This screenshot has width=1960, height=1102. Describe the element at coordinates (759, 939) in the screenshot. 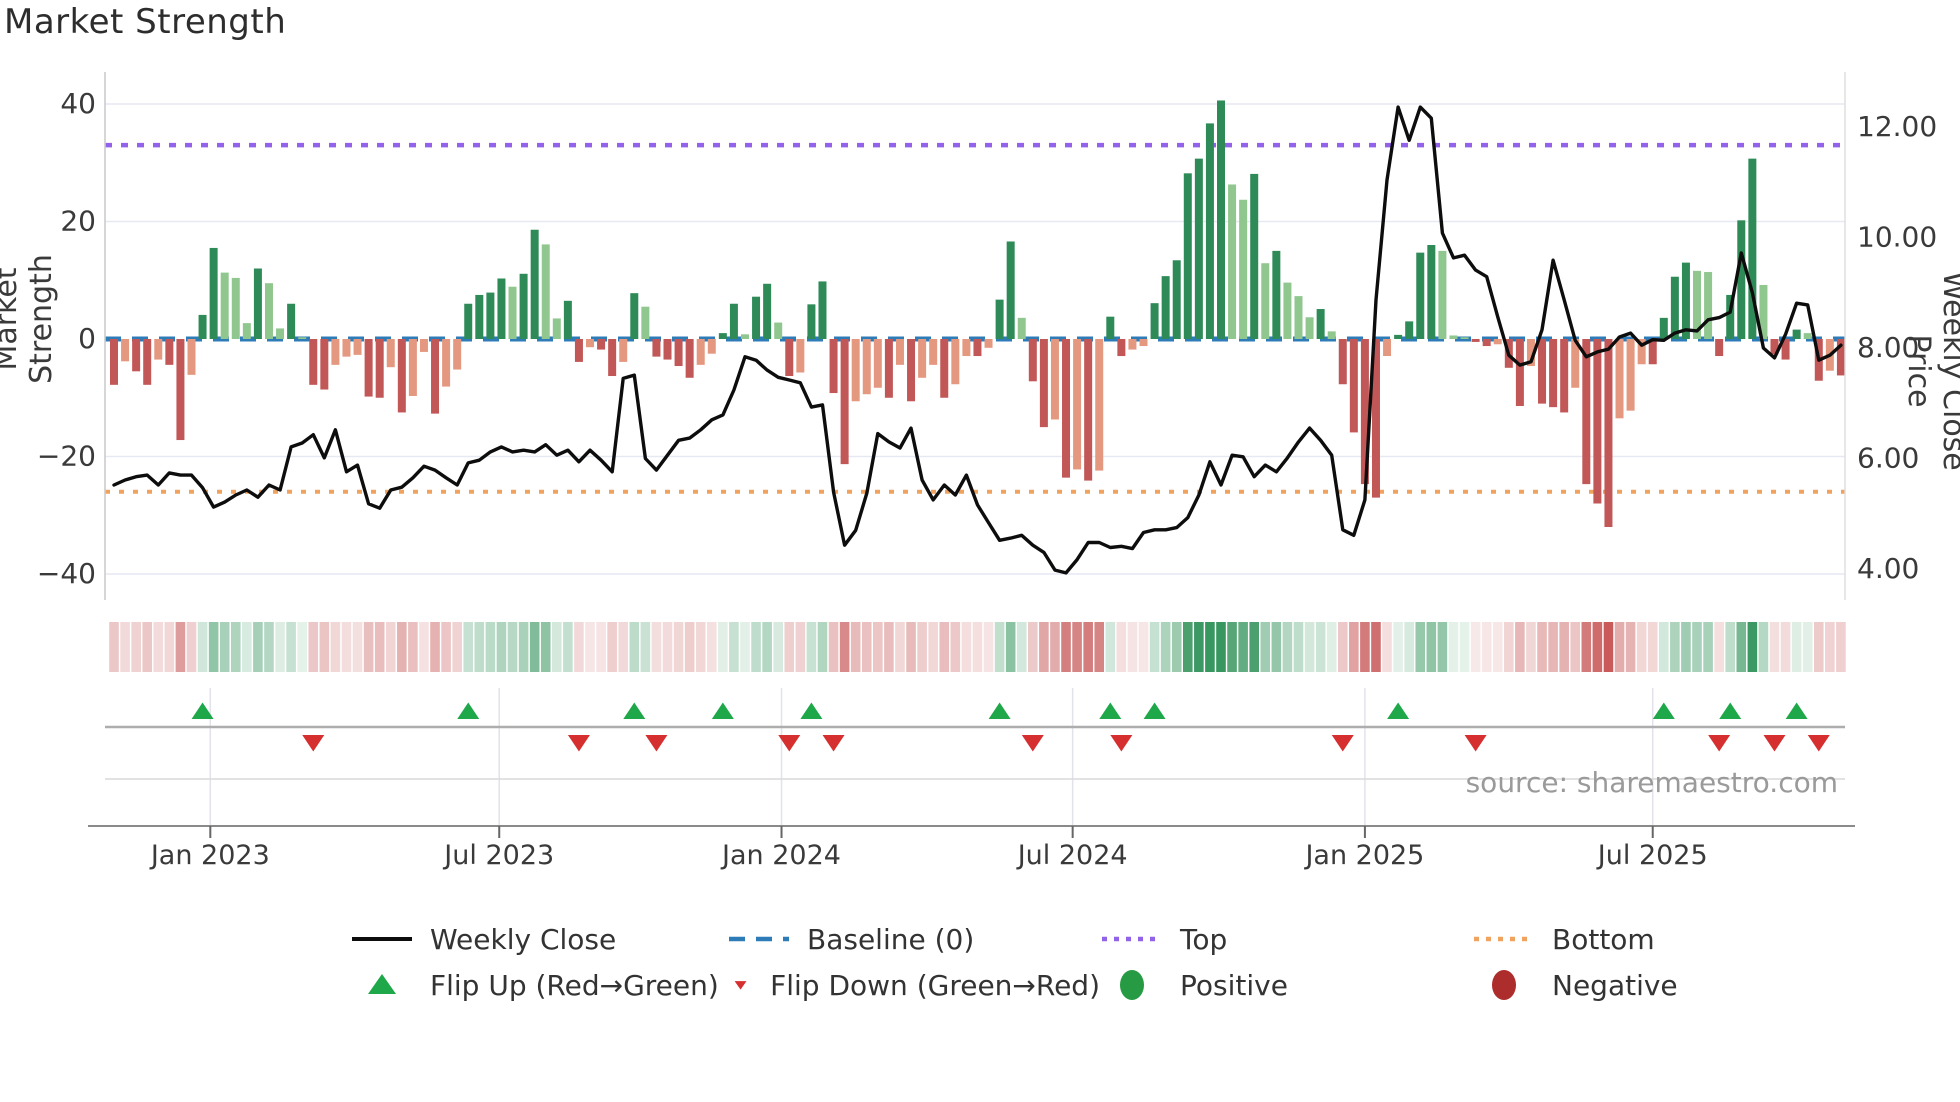

I see `baseline-swatch-icon` at that location.